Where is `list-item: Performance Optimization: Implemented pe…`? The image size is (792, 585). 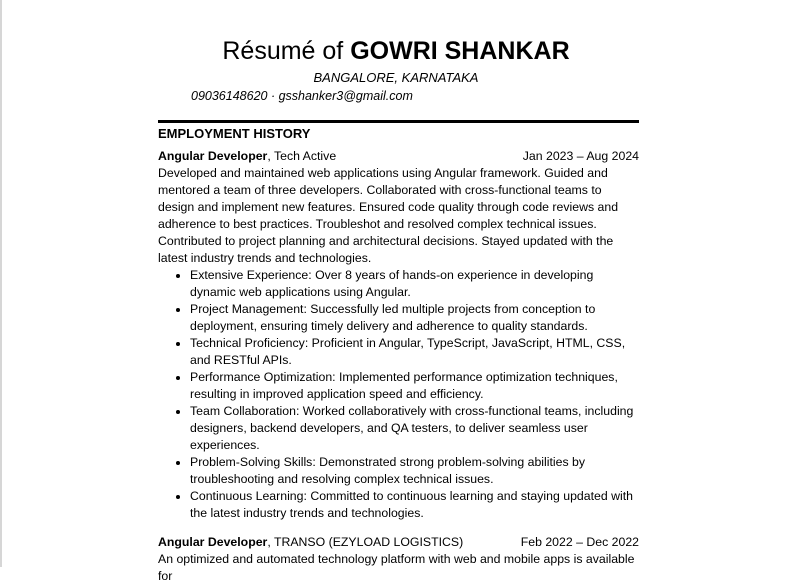
list-item: Performance Optimization: Implemented pe… is located at coordinates (414, 386).